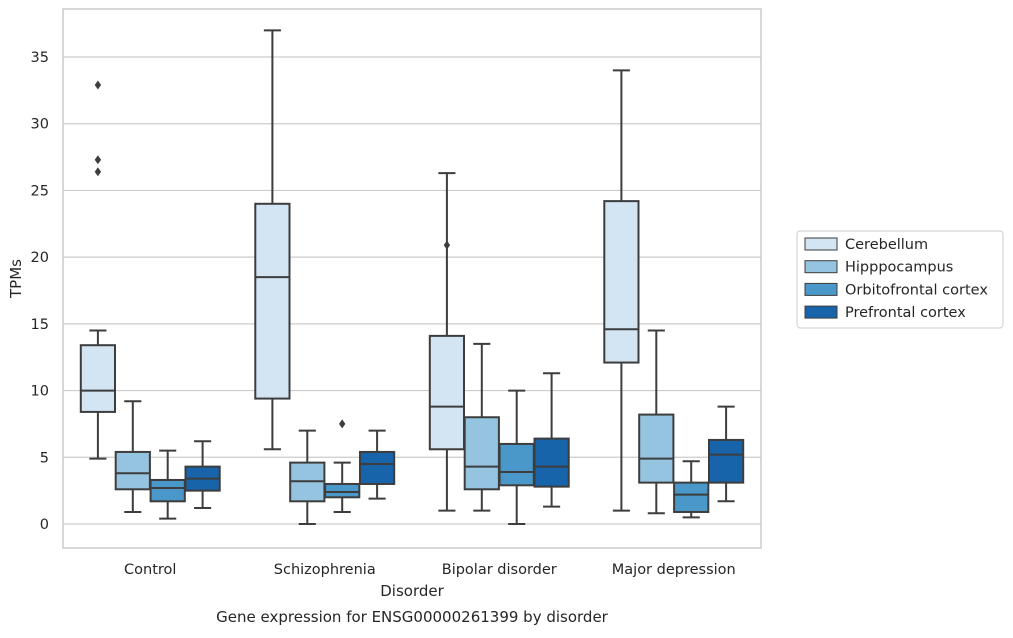  What do you see at coordinates (40, 125) in the screenshot?
I see `y-tick-label: 30` at bounding box center [40, 125].